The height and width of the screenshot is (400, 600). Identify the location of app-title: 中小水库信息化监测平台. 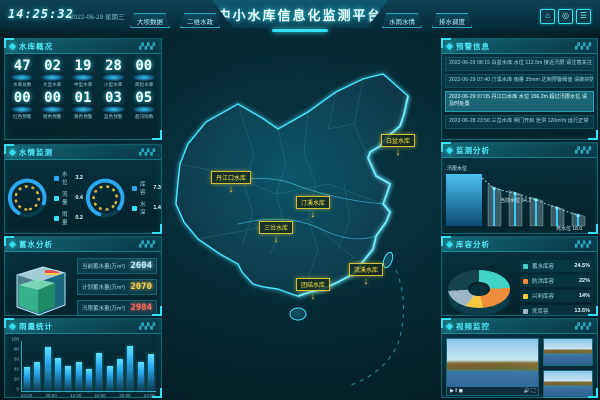
(300, 15).